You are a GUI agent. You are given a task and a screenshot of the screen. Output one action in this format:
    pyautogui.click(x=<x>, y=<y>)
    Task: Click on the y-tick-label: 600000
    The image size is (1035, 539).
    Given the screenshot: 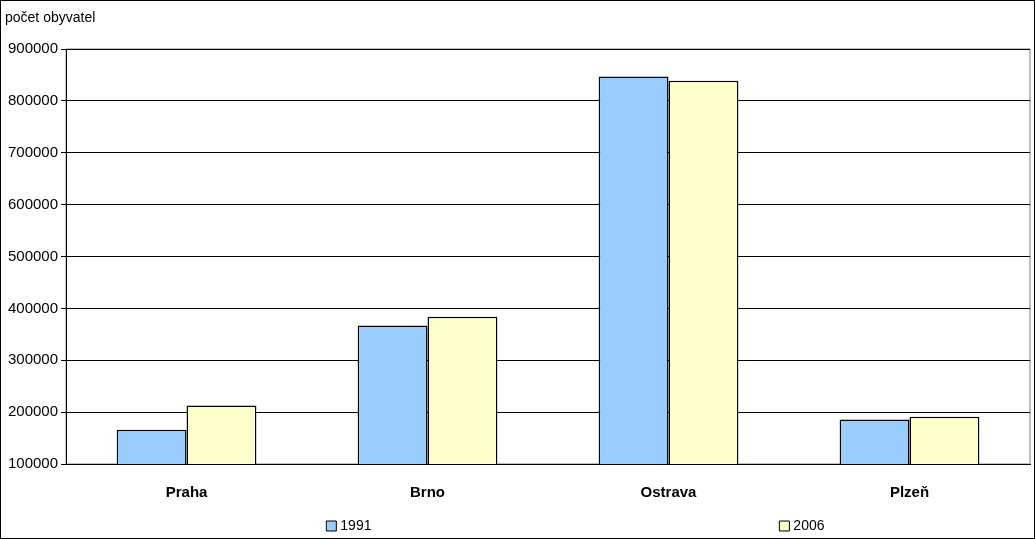 What is the action you would take?
    pyautogui.click(x=33, y=203)
    